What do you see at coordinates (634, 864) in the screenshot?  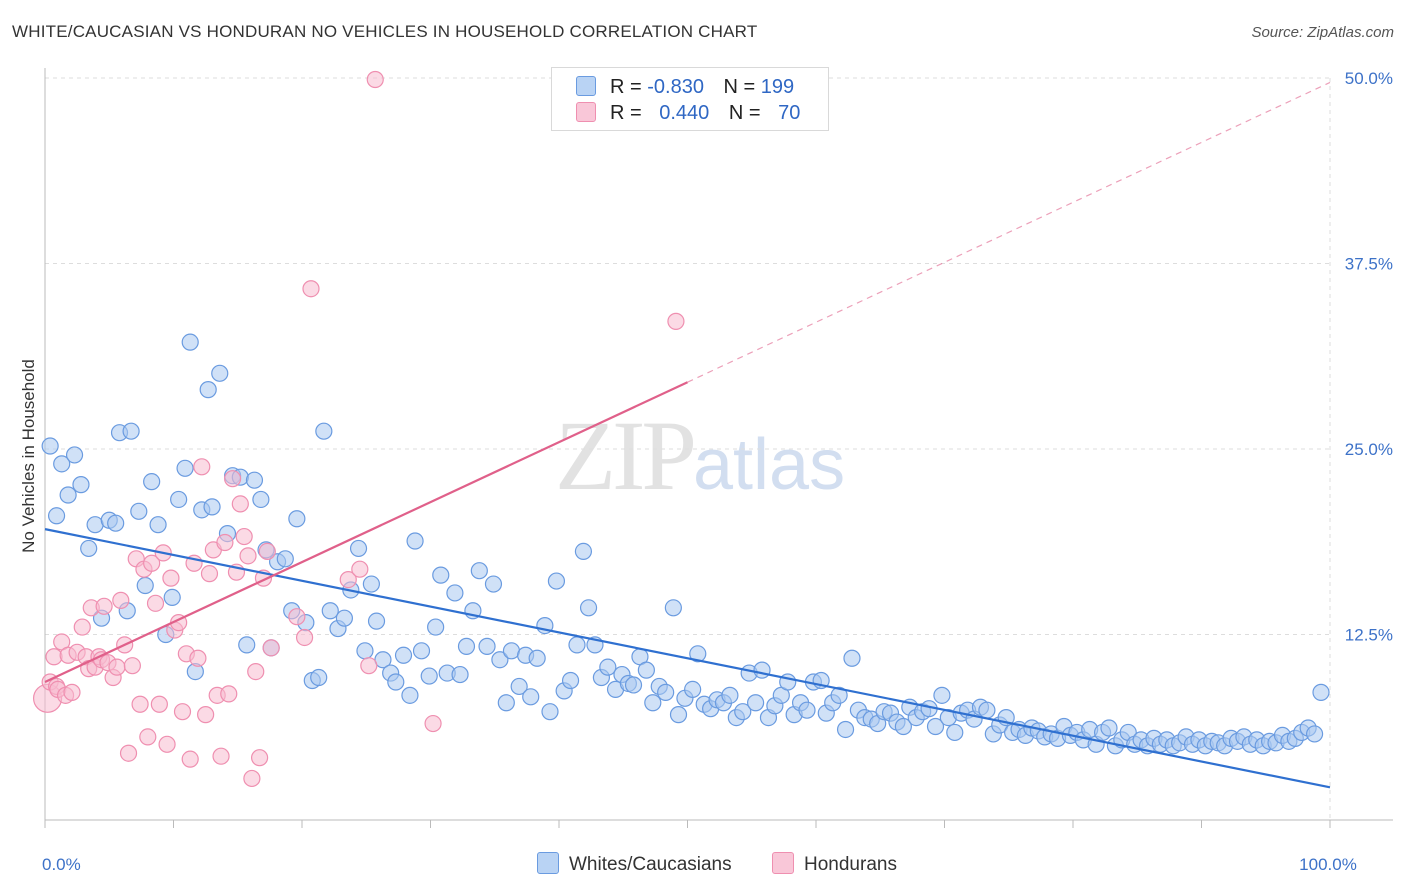 I see `legend-item-whites: Whites/Caucasians` at bounding box center [634, 864].